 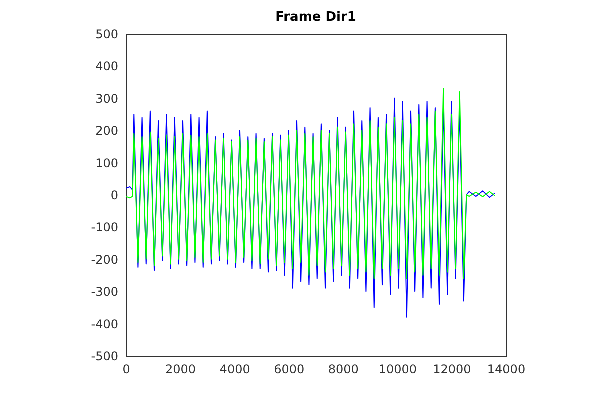 What do you see at coordinates (104, 227) in the screenshot?
I see `y-tick-label: -100` at bounding box center [104, 227].